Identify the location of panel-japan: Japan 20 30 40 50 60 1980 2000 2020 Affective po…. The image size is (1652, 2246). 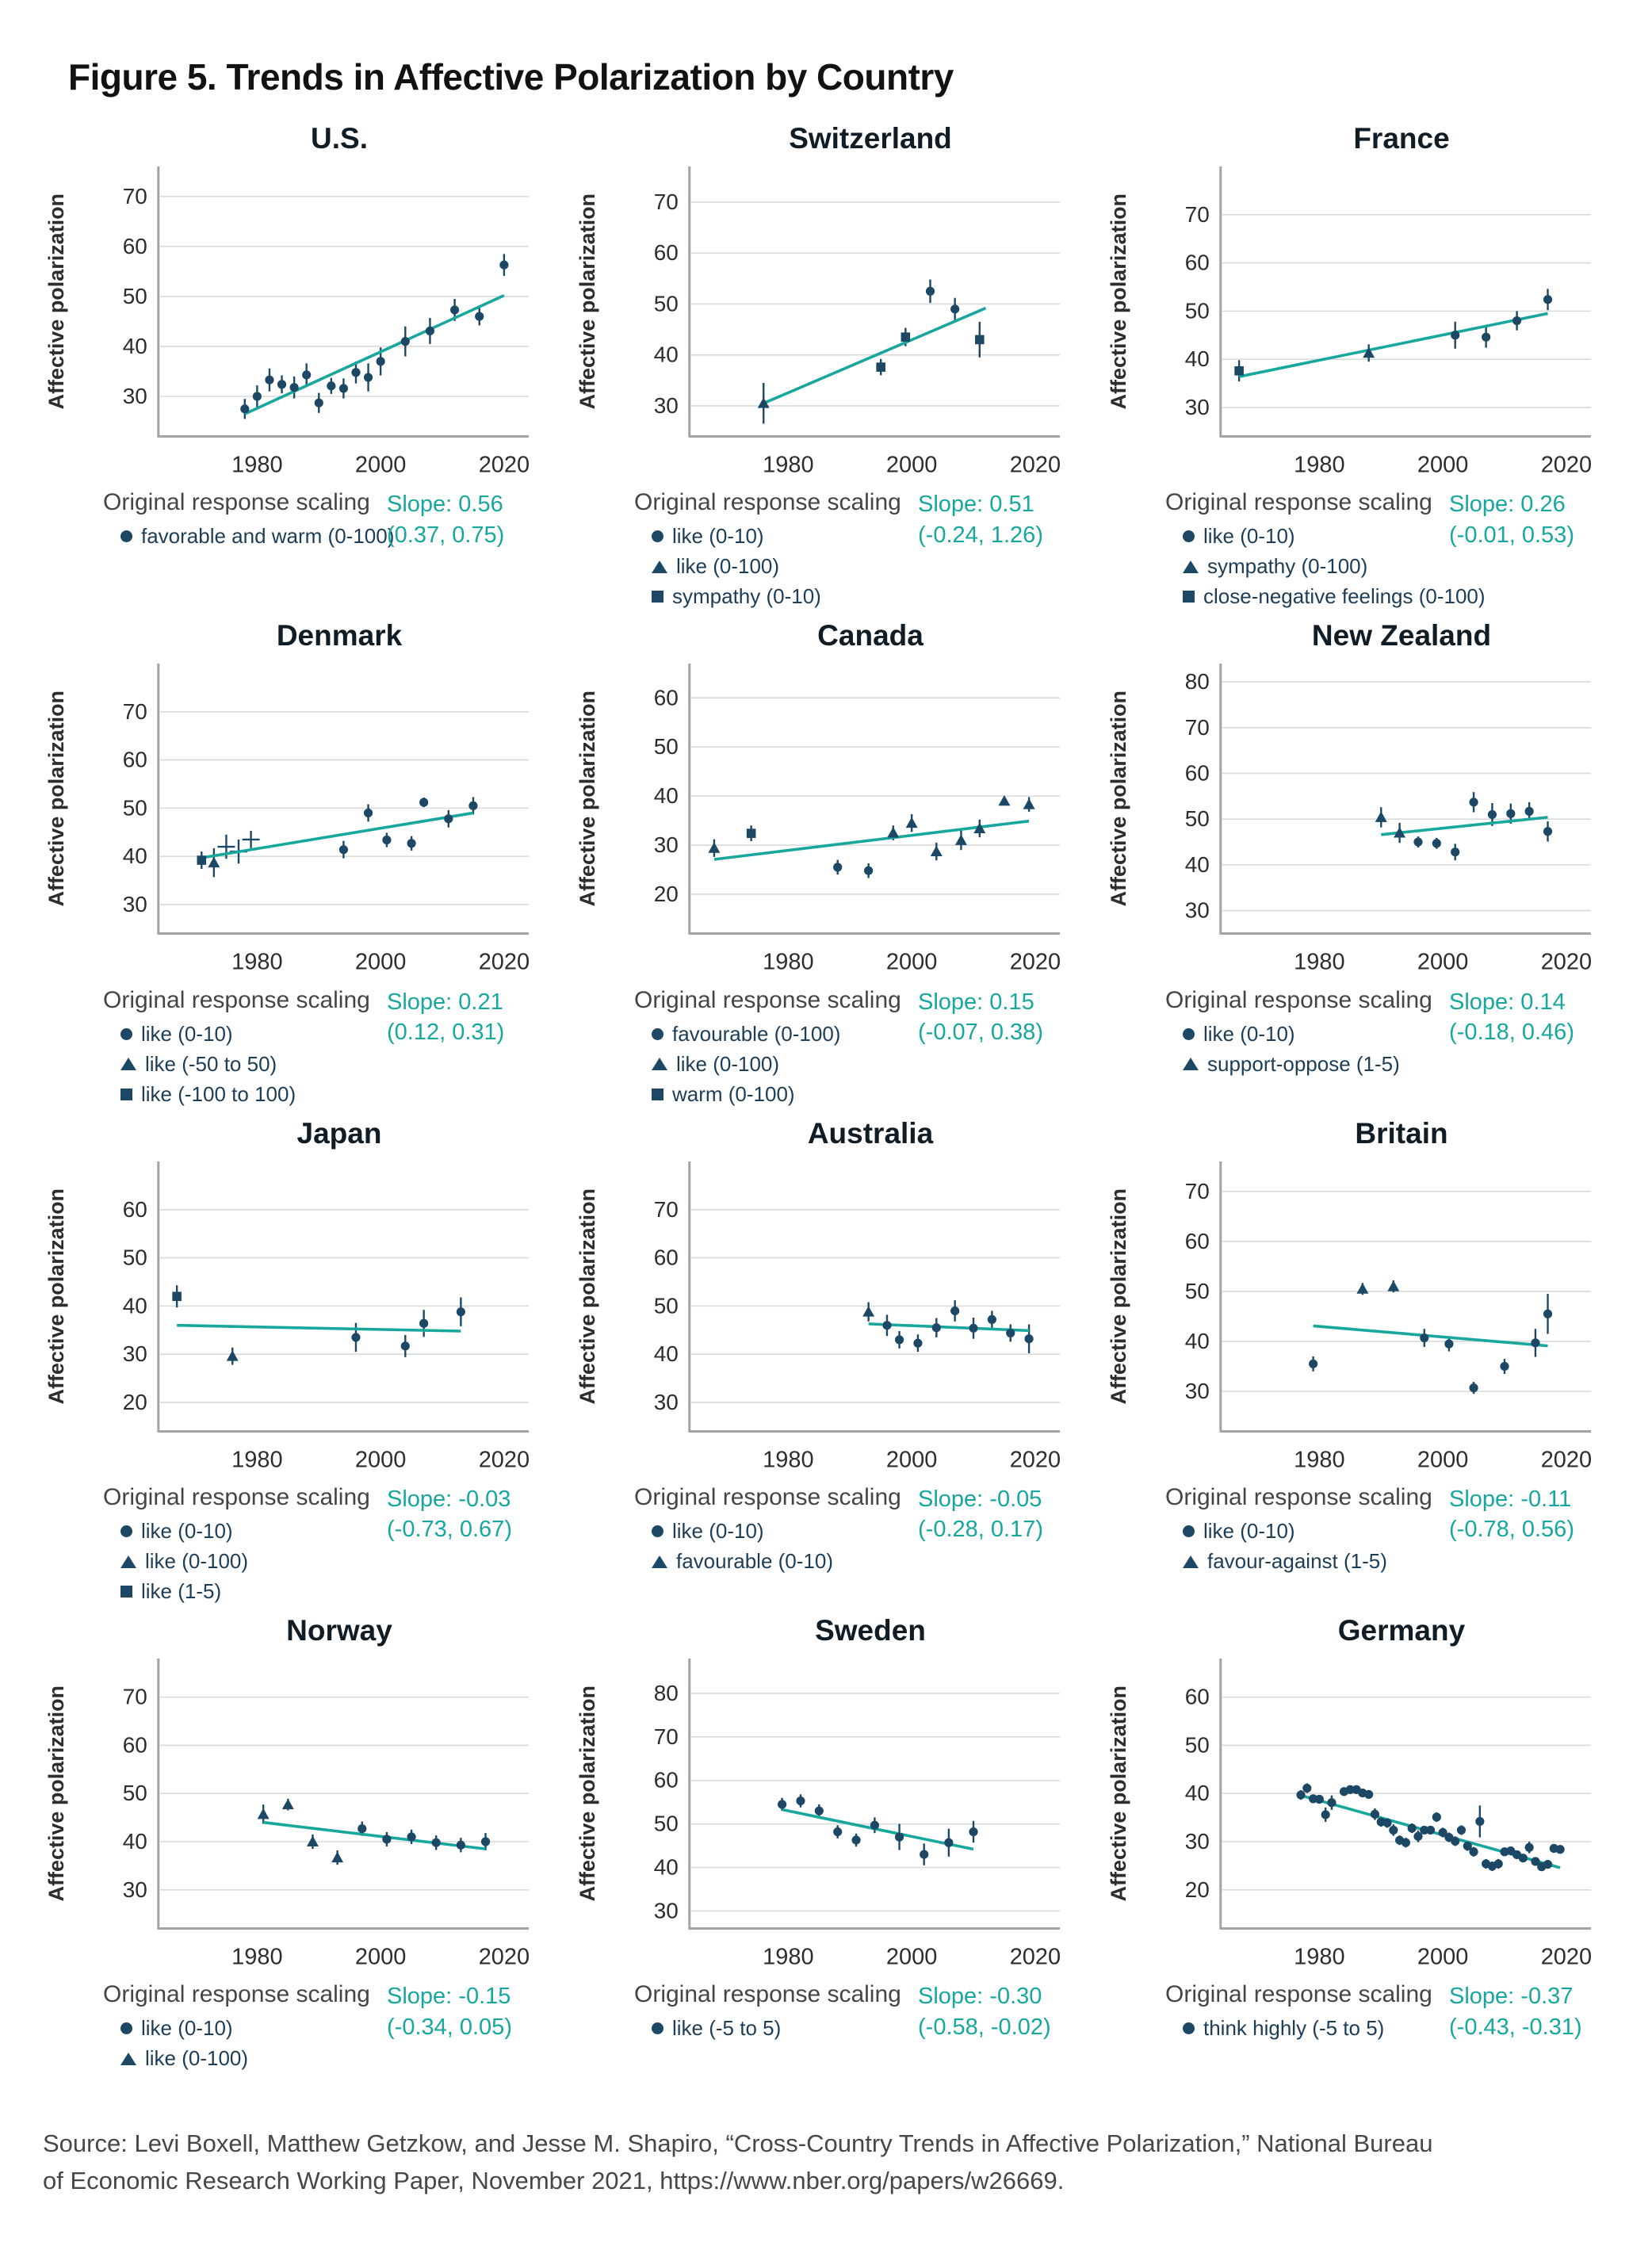
(295, 1363).